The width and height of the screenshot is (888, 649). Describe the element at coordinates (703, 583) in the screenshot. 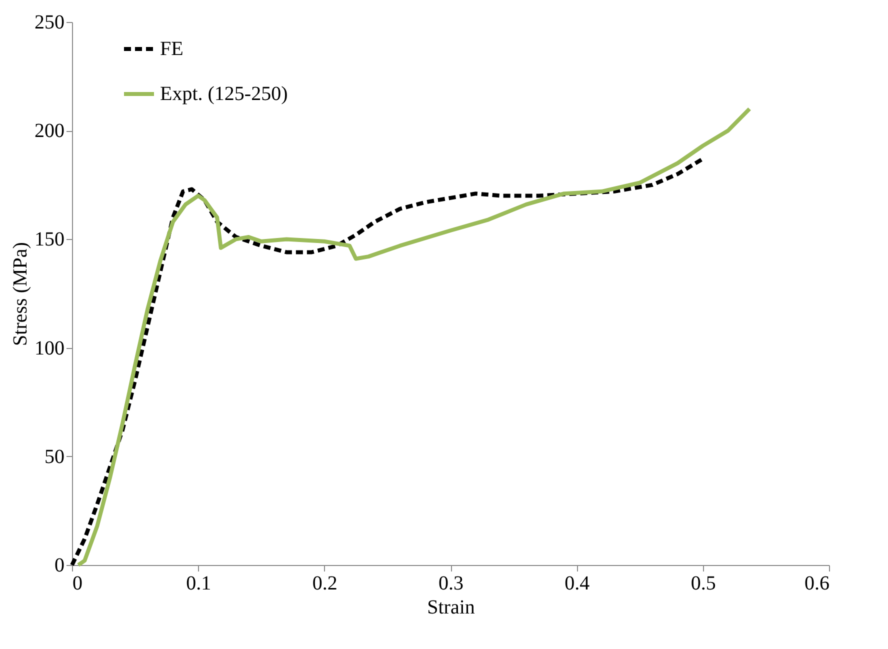

I see `x-tick-label: 0.5` at that location.